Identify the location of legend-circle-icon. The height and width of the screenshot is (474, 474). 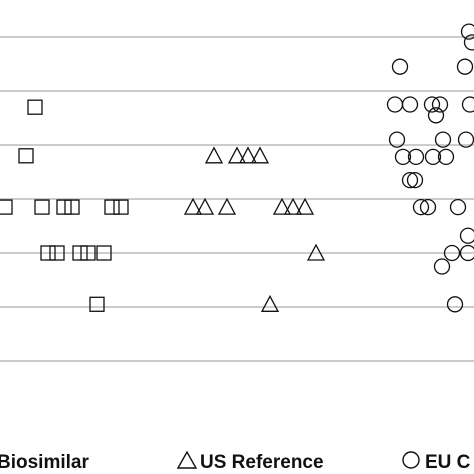
(411, 460).